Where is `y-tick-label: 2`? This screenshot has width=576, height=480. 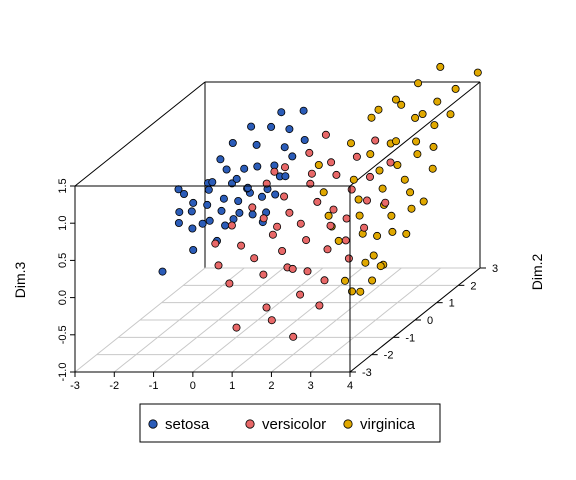
y-tick-label: 2 is located at coordinates (473, 286).